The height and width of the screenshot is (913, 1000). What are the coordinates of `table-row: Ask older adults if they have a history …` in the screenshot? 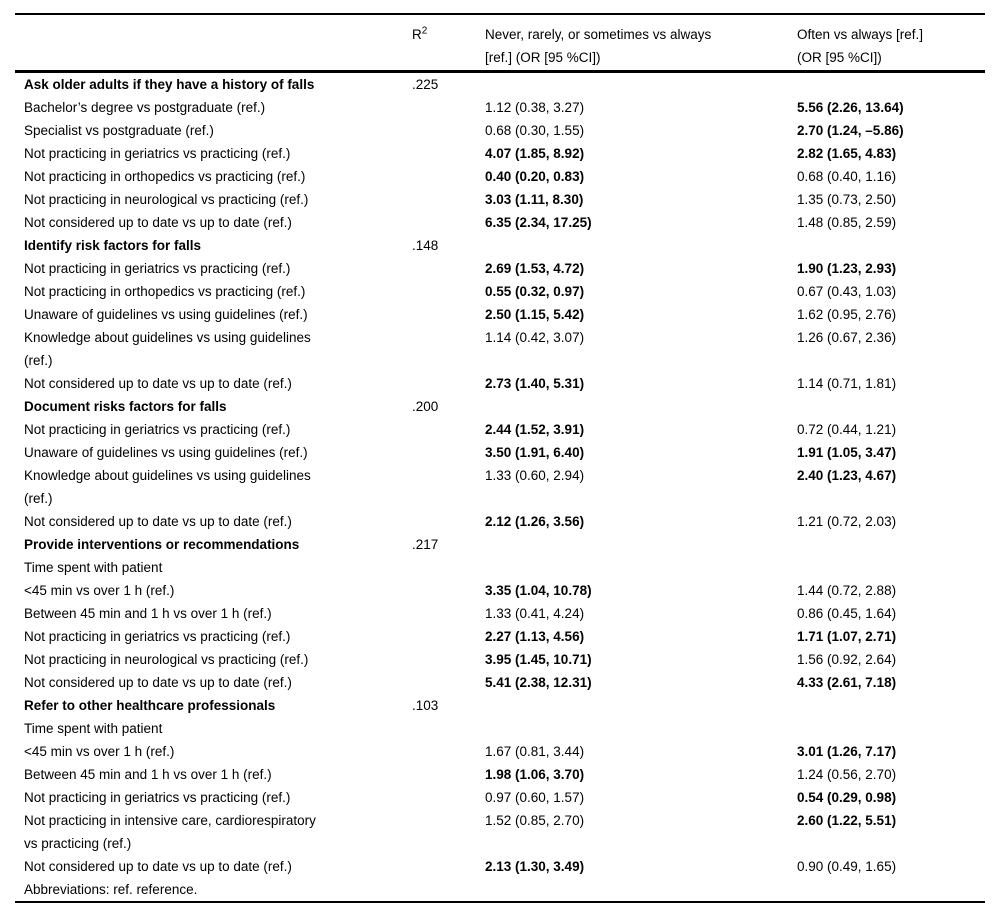 It's located at (500, 84).